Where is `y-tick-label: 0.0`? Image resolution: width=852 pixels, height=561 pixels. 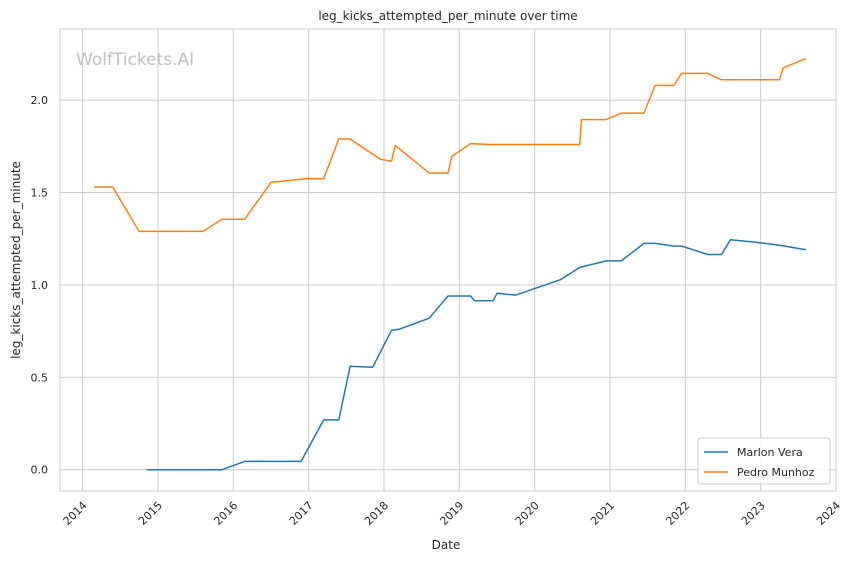
y-tick-label: 0.0 is located at coordinates (40, 470).